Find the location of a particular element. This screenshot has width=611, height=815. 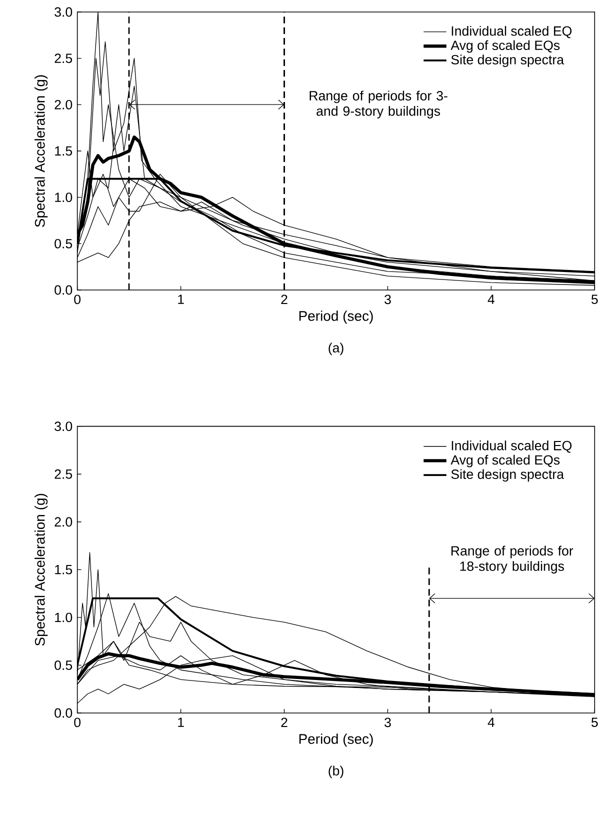

text: (a) is located at coordinates (336, 349).